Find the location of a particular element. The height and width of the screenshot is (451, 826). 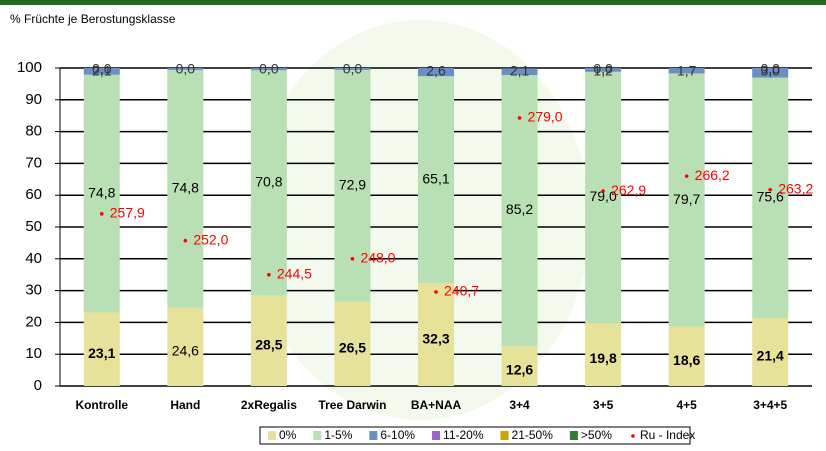

data-label: 12,6 is located at coordinates (519, 370).